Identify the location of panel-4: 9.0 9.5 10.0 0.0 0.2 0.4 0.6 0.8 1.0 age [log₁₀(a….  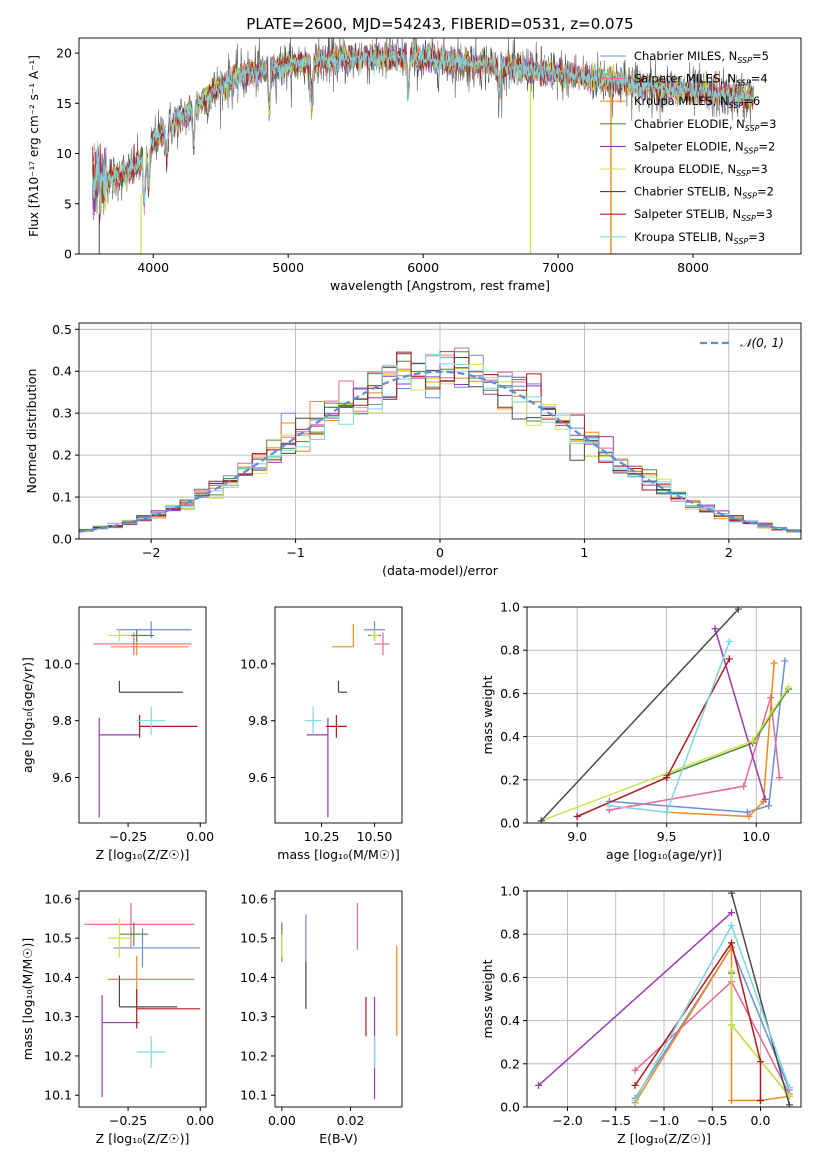
(641, 731).